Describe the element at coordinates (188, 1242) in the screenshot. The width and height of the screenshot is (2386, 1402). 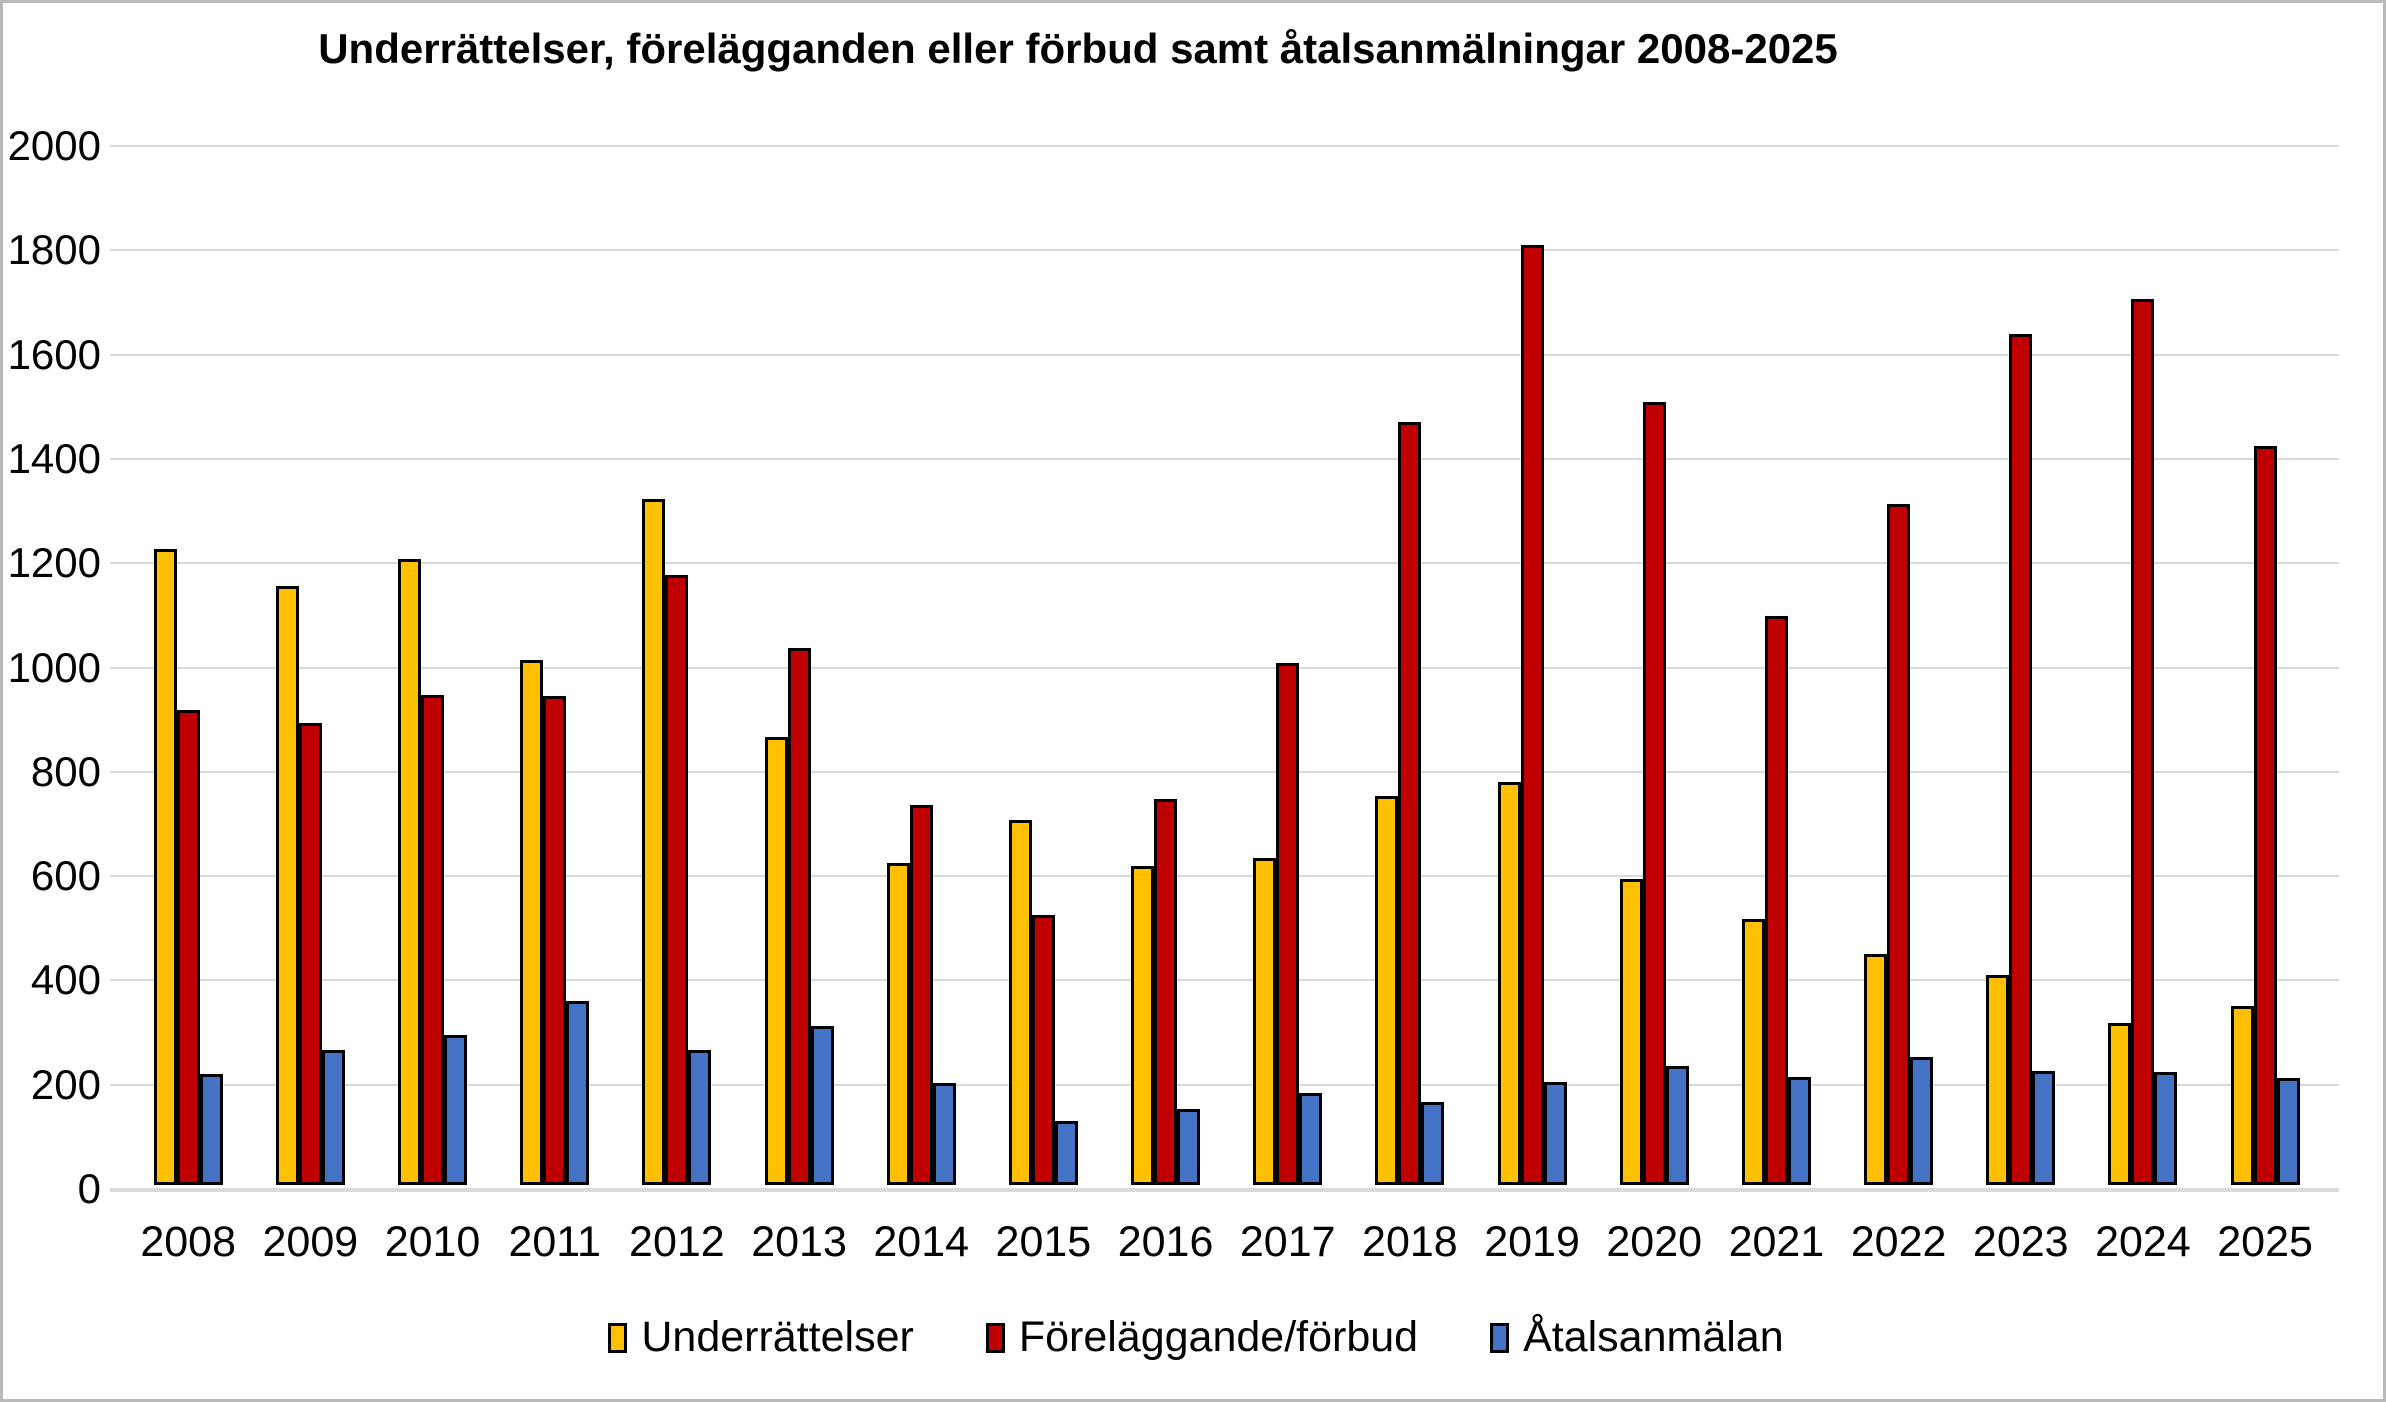
I see `x-axis-tick-label: 2008` at that location.